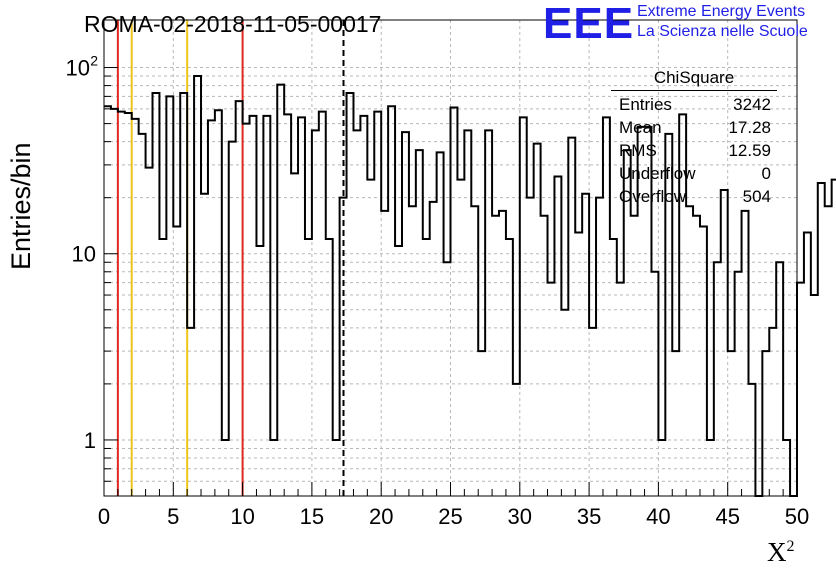 This screenshot has width=836, height=572. Describe the element at coordinates (645, 104) in the screenshot. I see `stats-label: Entries` at that location.